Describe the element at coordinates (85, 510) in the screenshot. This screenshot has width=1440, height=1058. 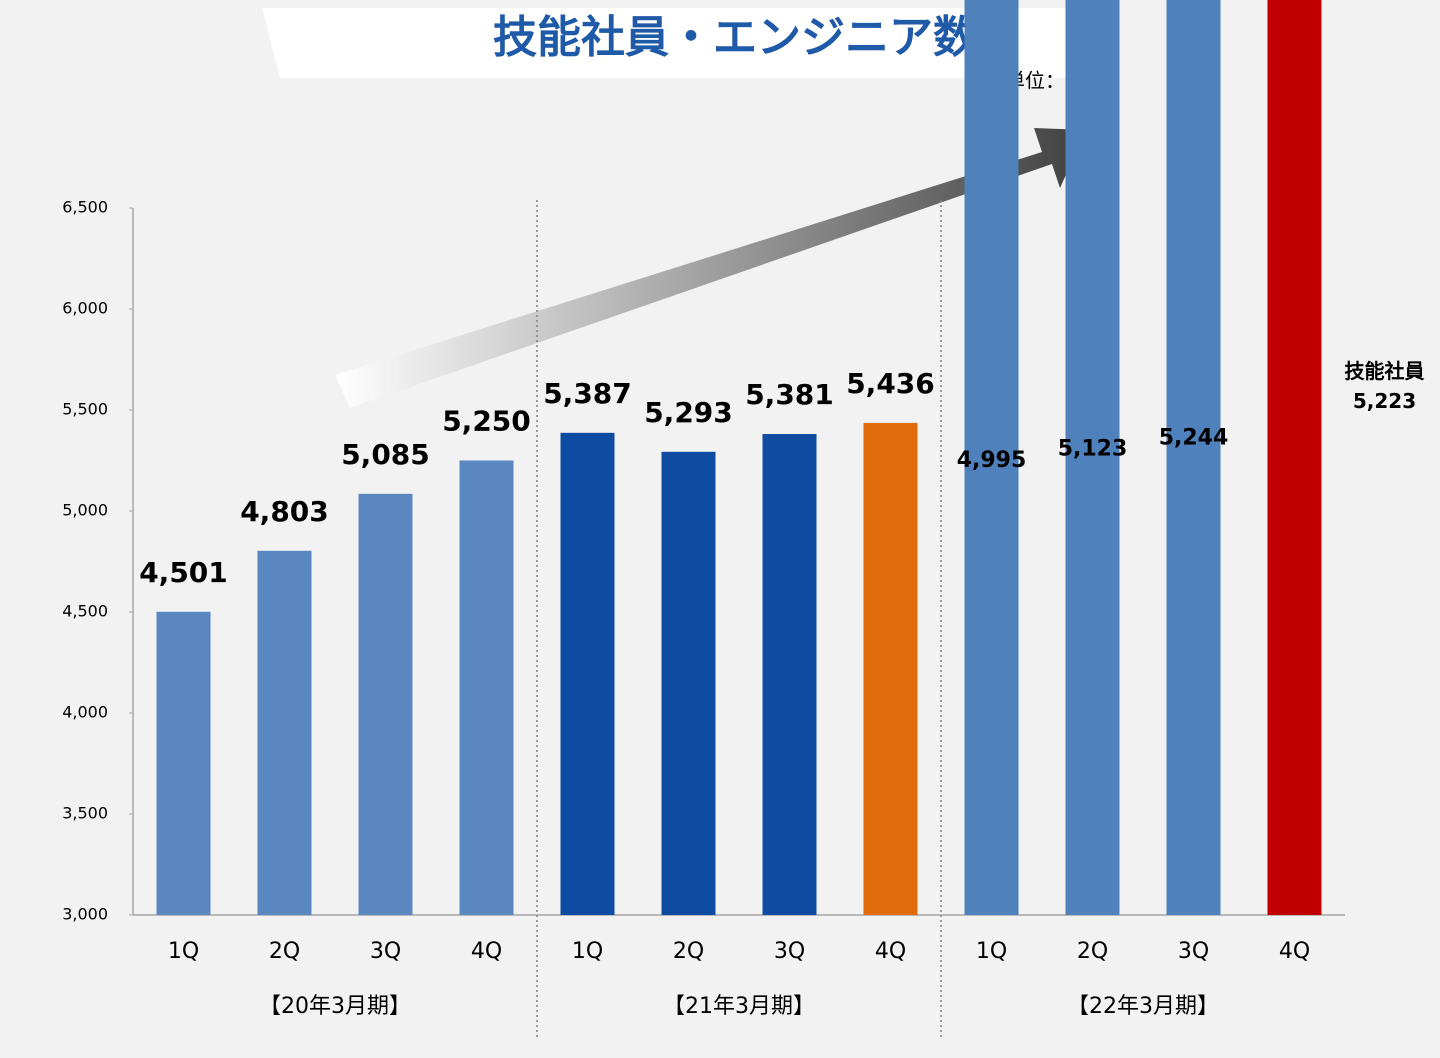
I see `y-tick-label: 5,000` at that location.